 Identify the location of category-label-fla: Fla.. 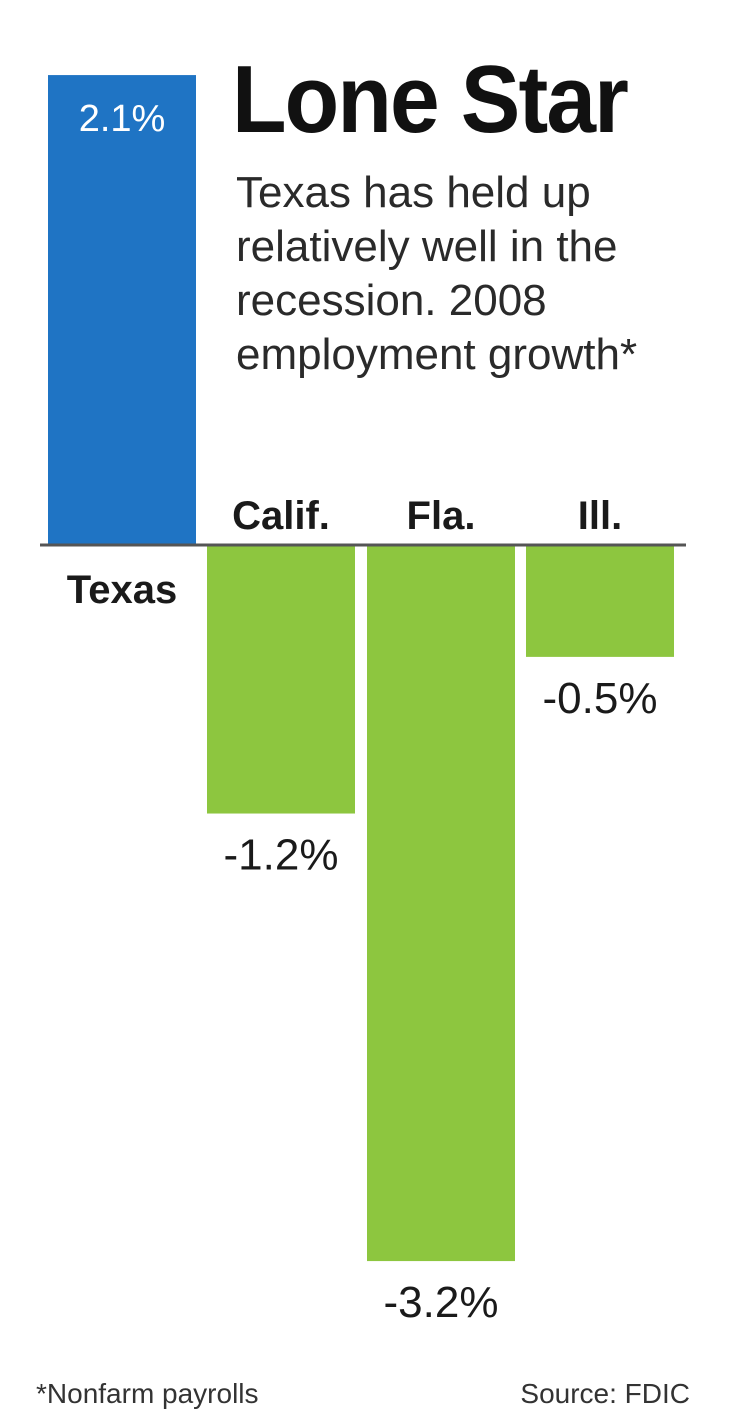
(441, 516).